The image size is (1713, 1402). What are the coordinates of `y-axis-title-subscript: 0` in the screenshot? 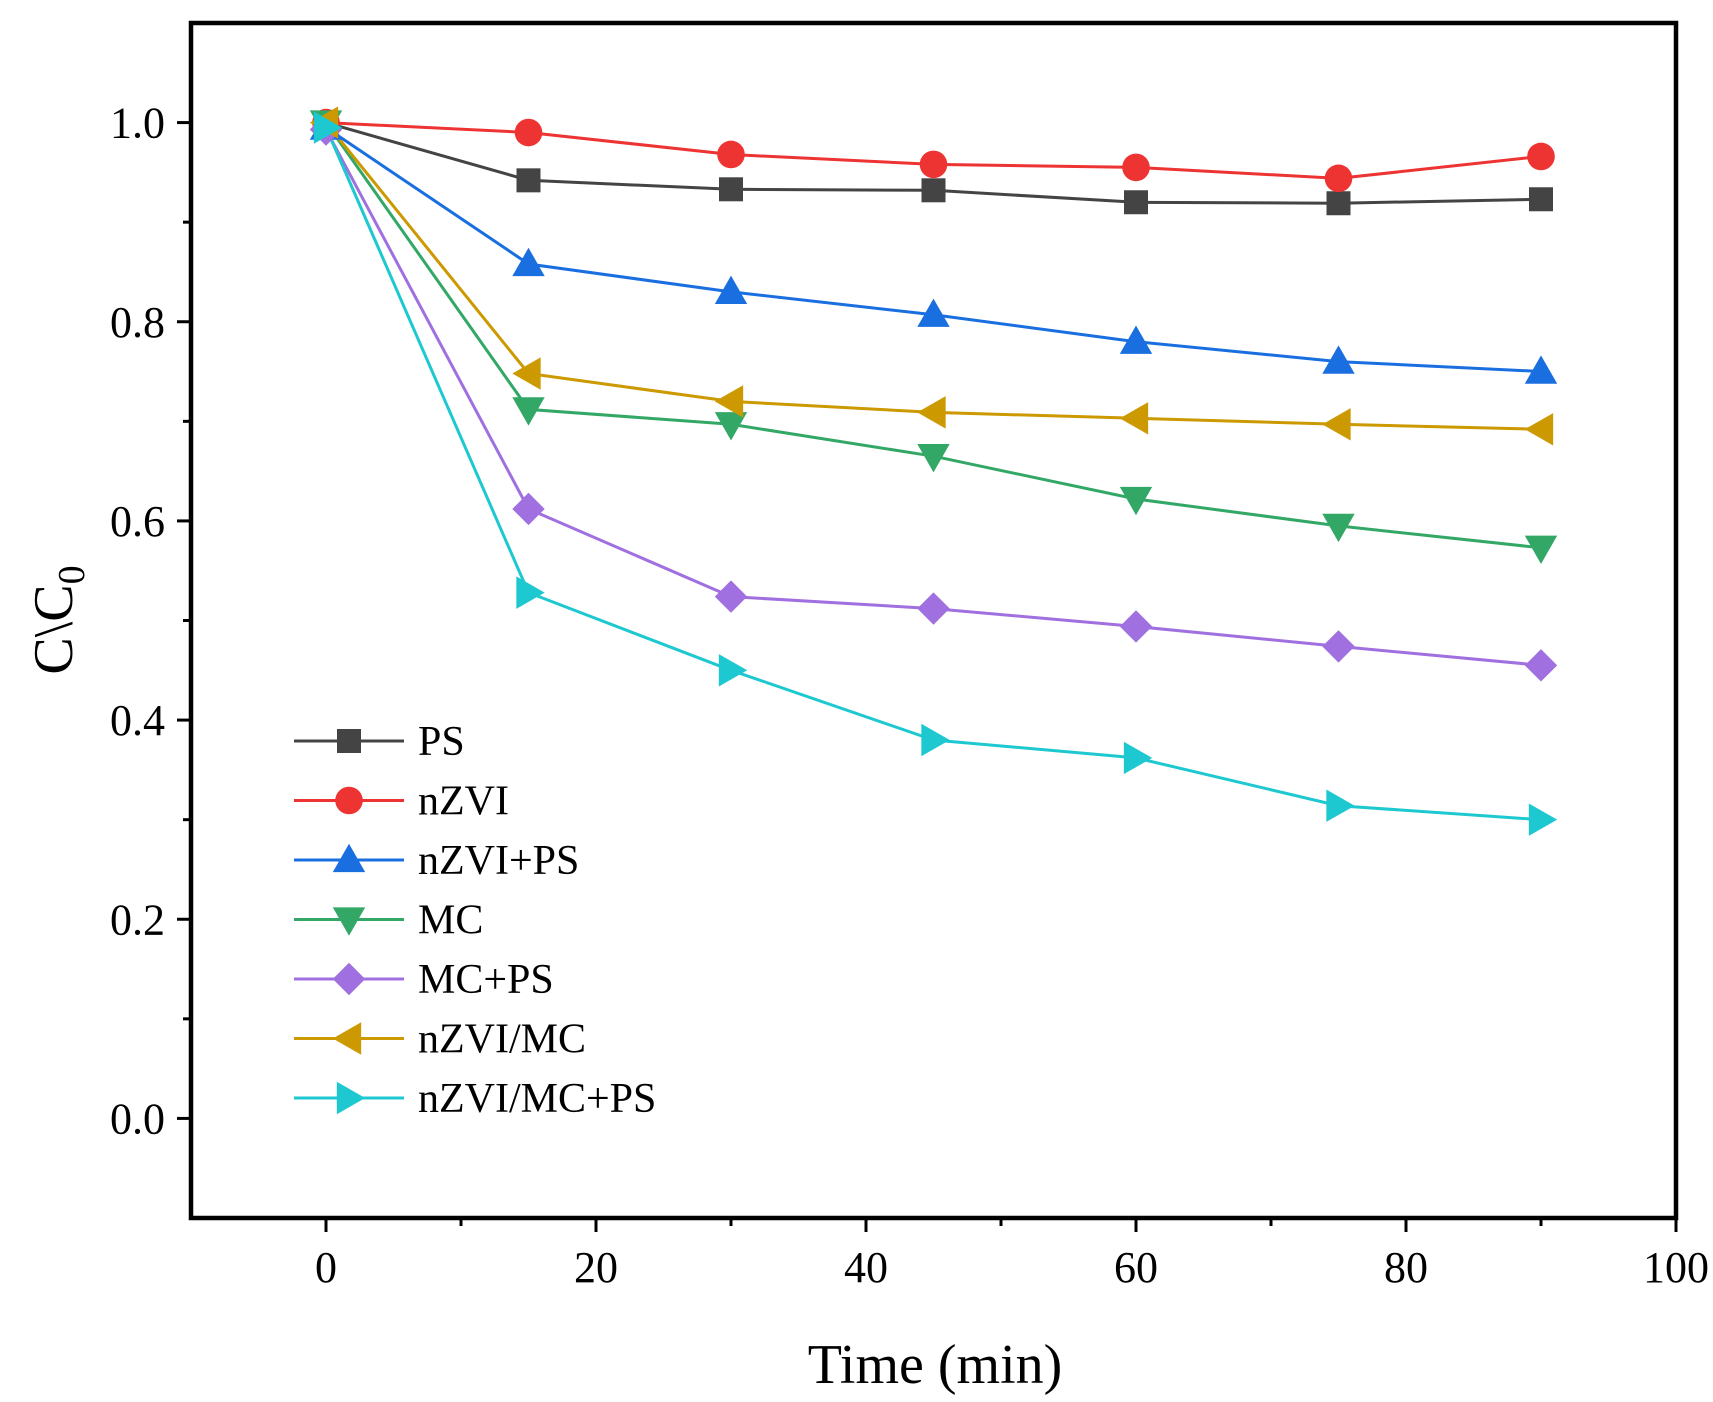 It's located at (72, 574).